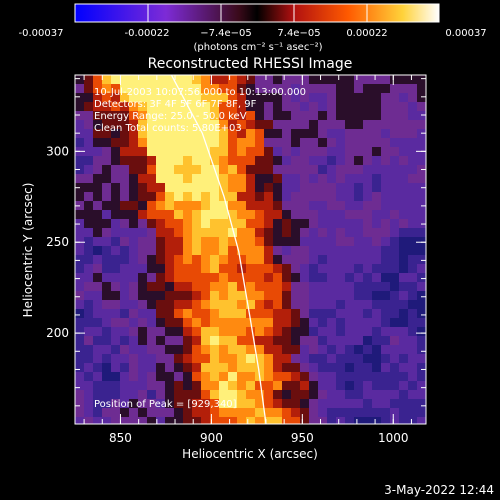 The image size is (500, 500). Describe the element at coordinates (226, 33) in the screenshot. I see `colorbar-tick-label: −7.4e−05` at that location.